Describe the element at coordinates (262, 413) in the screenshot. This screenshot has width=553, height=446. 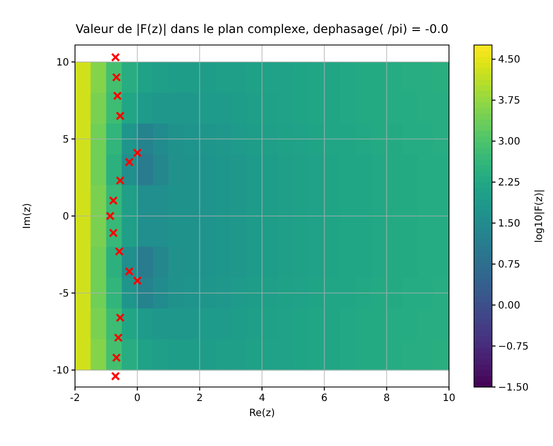
I see `x-axis-title: Re(z)` at that location.